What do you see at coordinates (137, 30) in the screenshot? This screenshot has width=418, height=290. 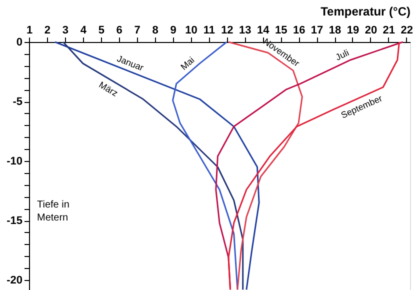 I see `x-tick-label: 7` at bounding box center [137, 30].